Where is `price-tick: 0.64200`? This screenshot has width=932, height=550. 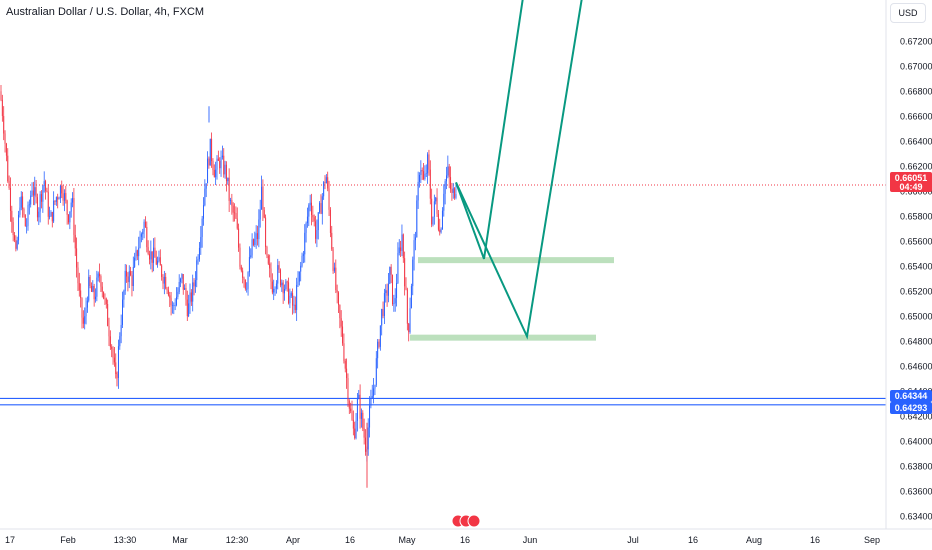 price-tick: 0.64200 is located at coordinates (916, 416).